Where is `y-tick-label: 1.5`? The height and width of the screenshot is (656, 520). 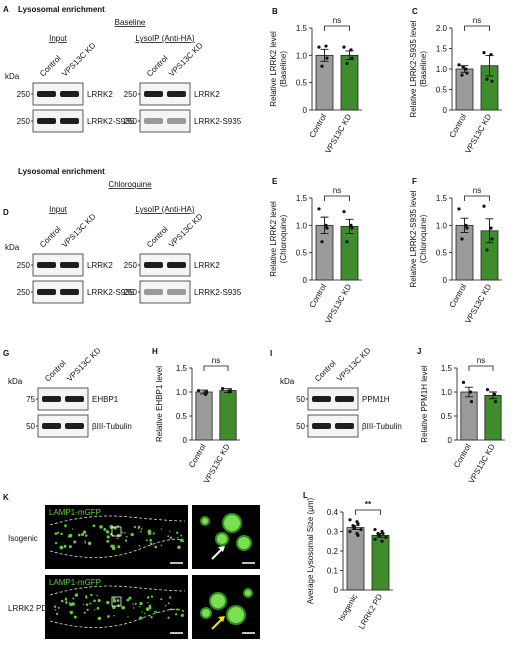 y-tick-label: 1.5 is located at coordinates (302, 198).